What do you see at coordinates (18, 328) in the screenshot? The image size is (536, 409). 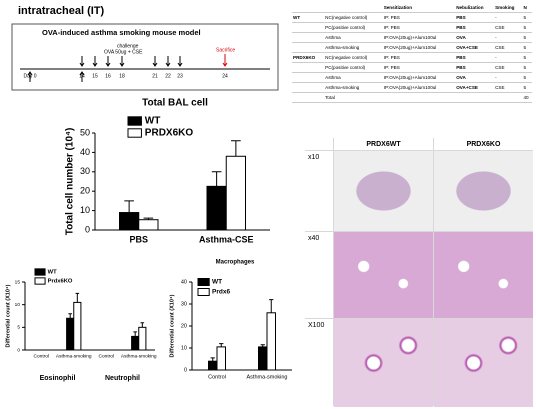 I see `y-tick-label: 5` at bounding box center [18, 328].